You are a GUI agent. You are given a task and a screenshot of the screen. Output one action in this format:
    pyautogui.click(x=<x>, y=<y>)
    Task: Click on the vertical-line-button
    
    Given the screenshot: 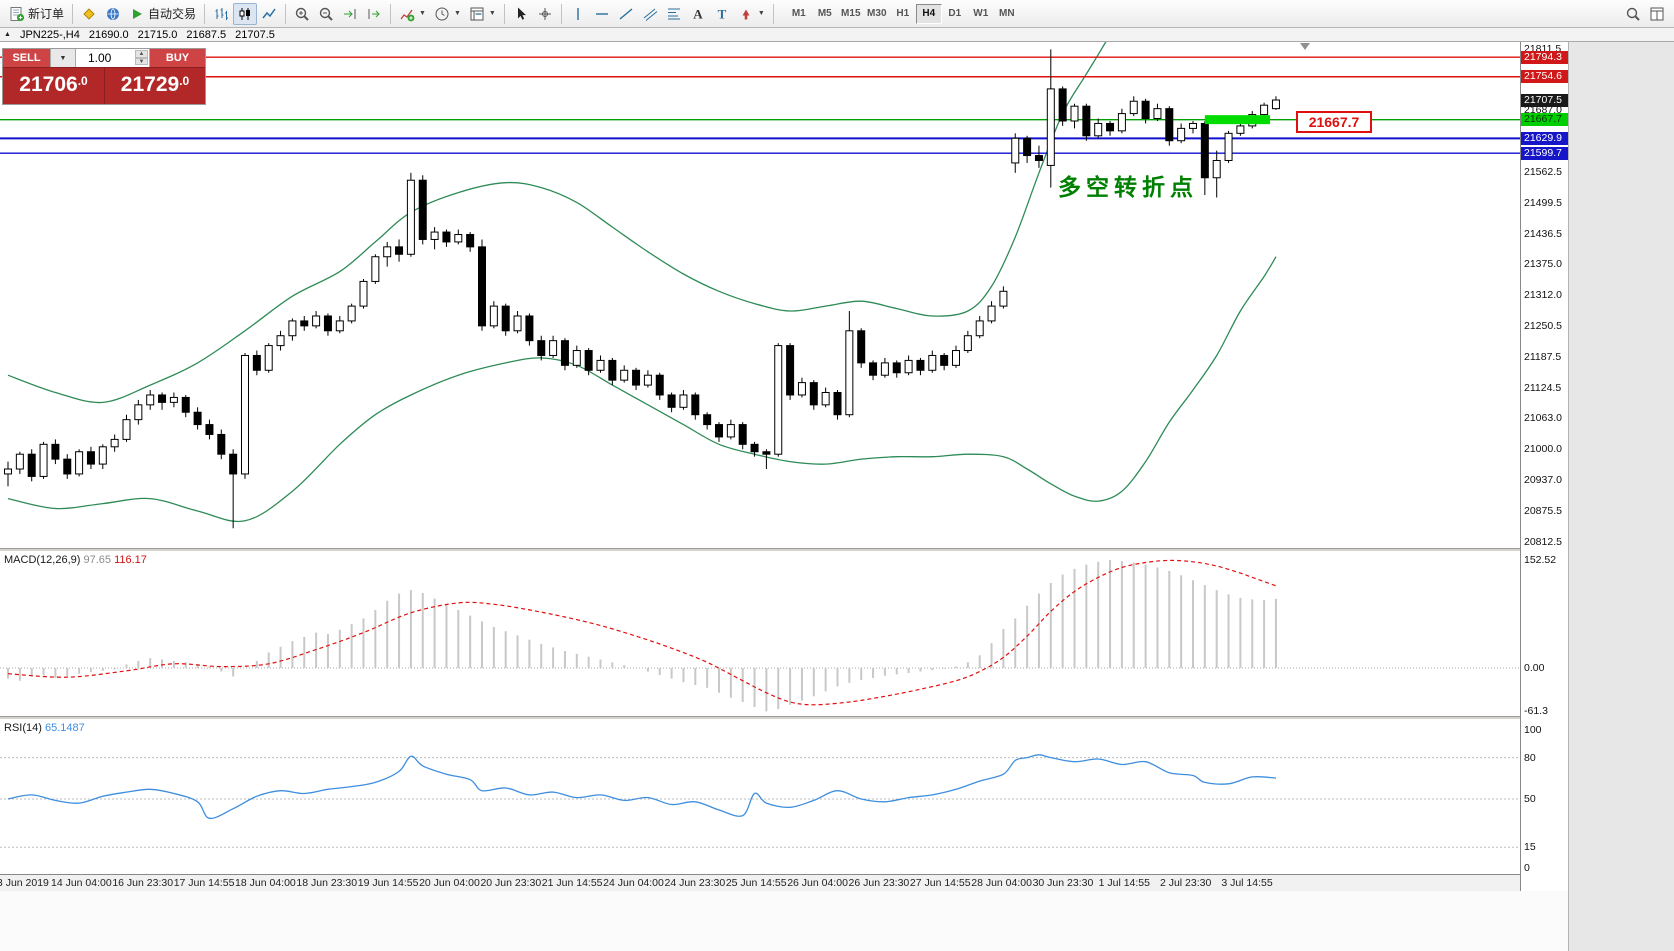 What is the action you would take?
    pyautogui.click(x=578, y=14)
    